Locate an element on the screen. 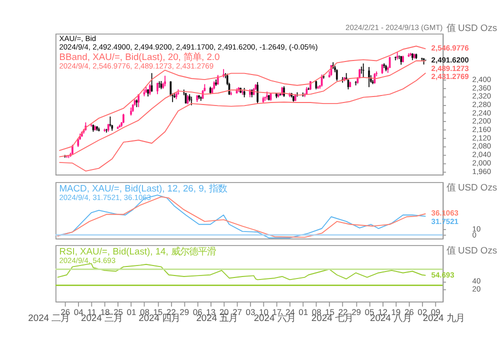 This screenshot has height=340, width=500. chart-title: XAU/=, Bid is located at coordinates (77, 39).